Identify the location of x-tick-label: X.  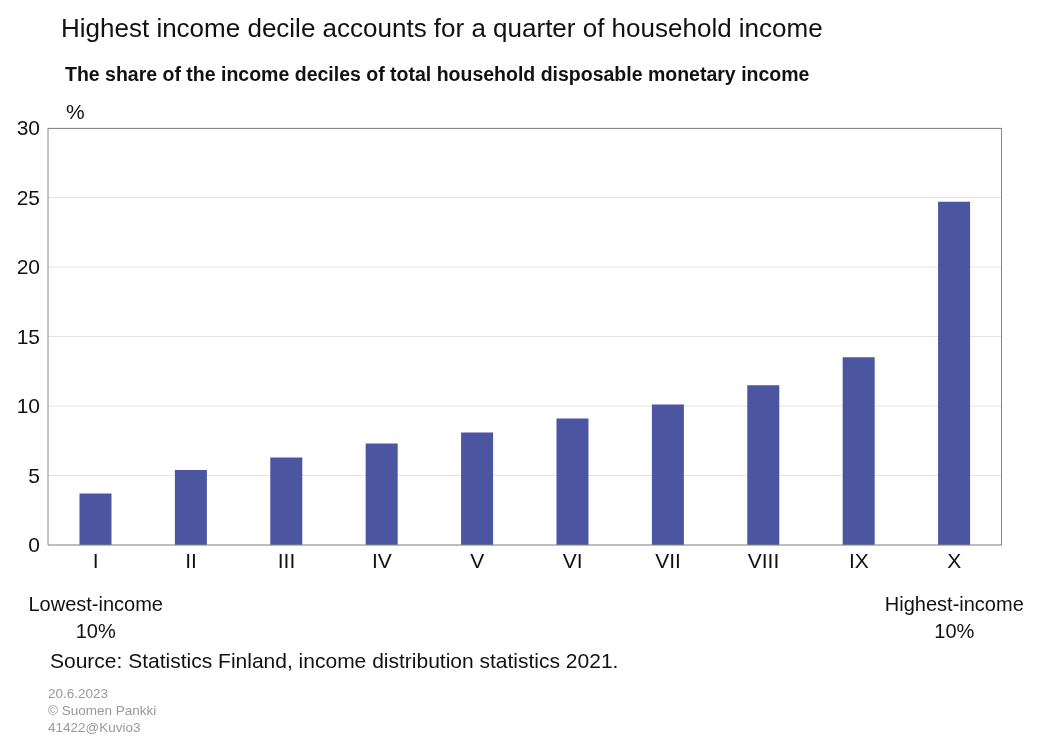
(954, 560).